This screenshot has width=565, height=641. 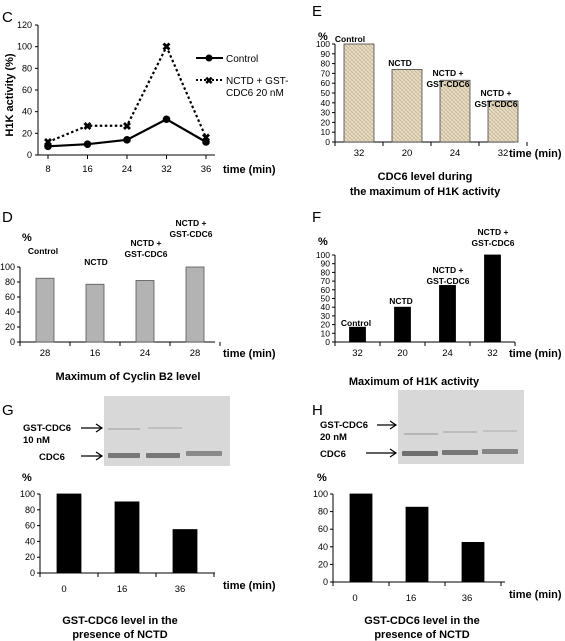 What do you see at coordinates (99, 428) in the screenshot?
I see `g-arrow-gst-icon` at bounding box center [99, 428].